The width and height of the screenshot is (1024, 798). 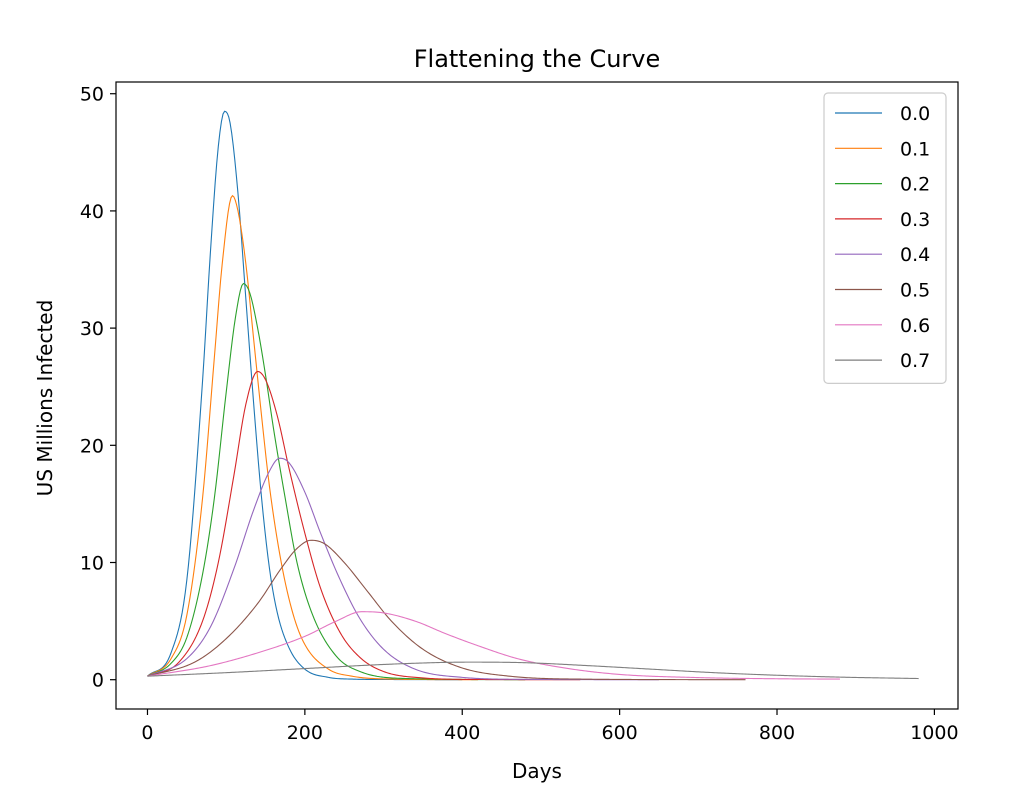 What do you see at coordinates (45, 398) in the screenshot?
I see `y-axis-label: US Millions Infected` at bounding box center [45, 398].